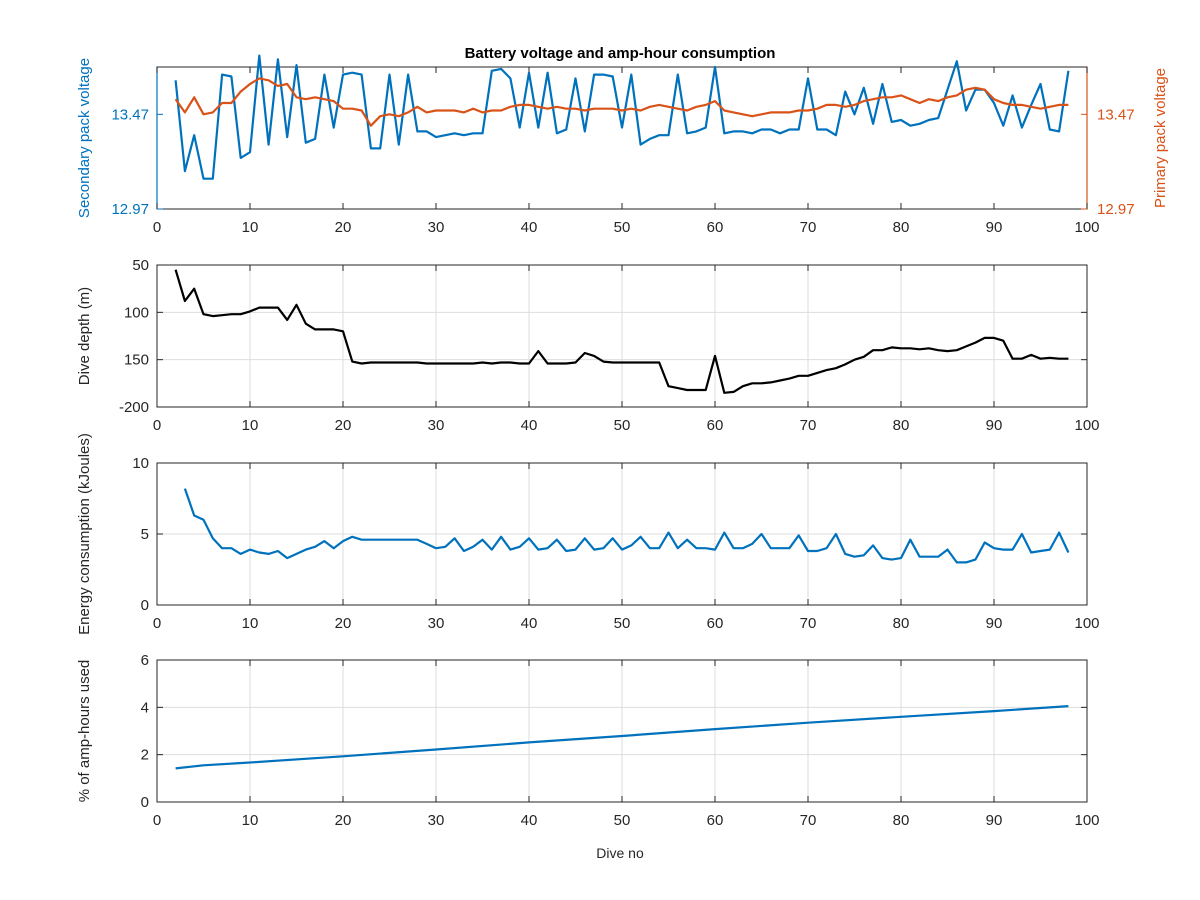 The image size is (1200, 900). Describe the element at coordinates (1116, 114) in the screenshot. I see `y2-tick-label: 13.47` at that location.